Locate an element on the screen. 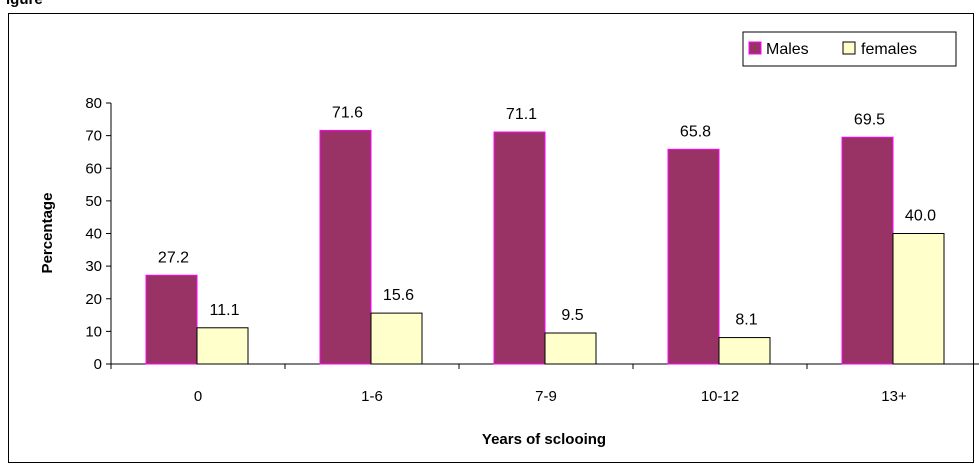 The width and height of the screenshot is (979, 471). data-label-females-2: 9.5 is located at coordinates (572, 315).